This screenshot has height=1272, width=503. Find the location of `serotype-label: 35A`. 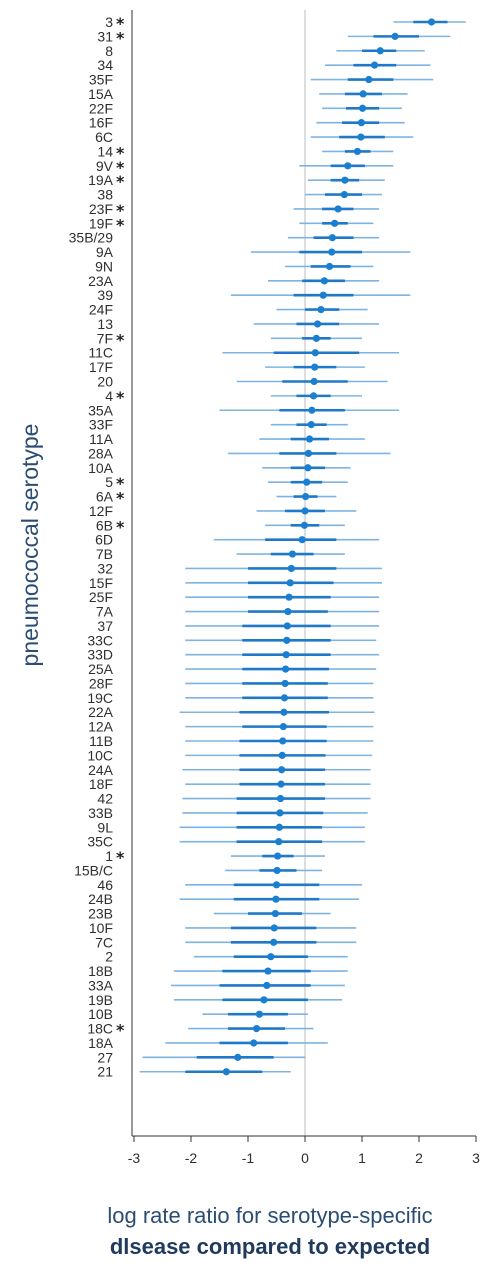

serotype-label: 35A is located at coordinates (101, 410).